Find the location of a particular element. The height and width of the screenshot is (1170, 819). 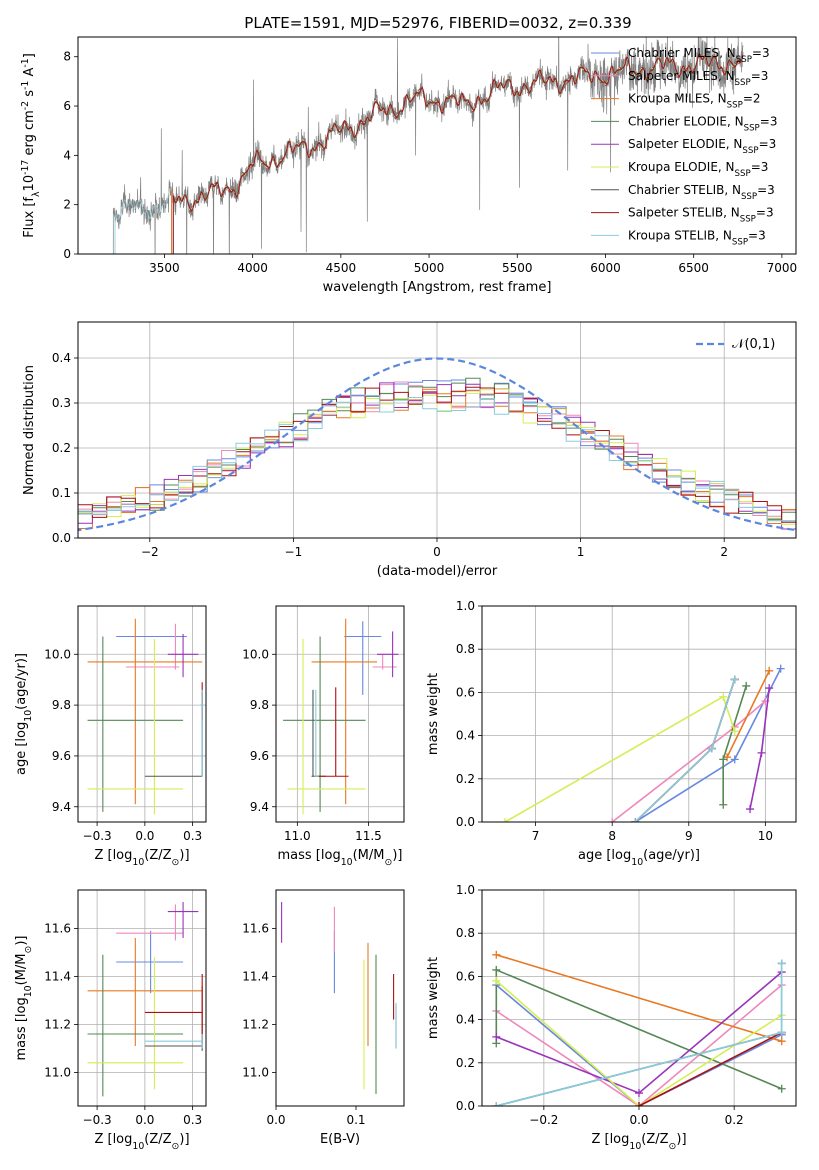

x-tick-label: 0.2 is located at coordinates (734, 1120).